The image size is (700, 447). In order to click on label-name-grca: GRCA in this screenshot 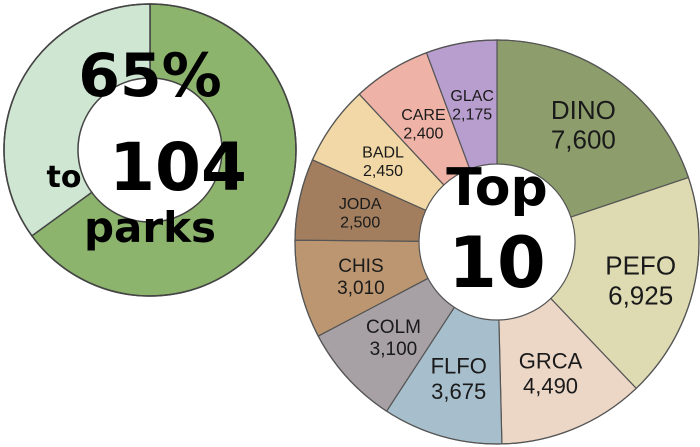, I will do `click(551, 360)`.